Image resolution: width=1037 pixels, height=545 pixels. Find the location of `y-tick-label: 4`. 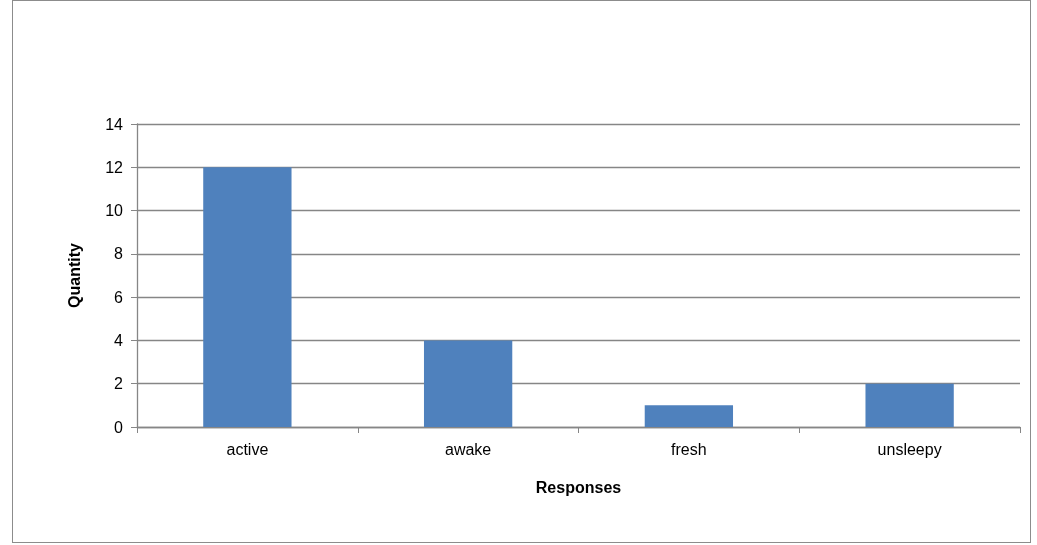

y-tick-label: 4 is located at coordinates (119, 340).